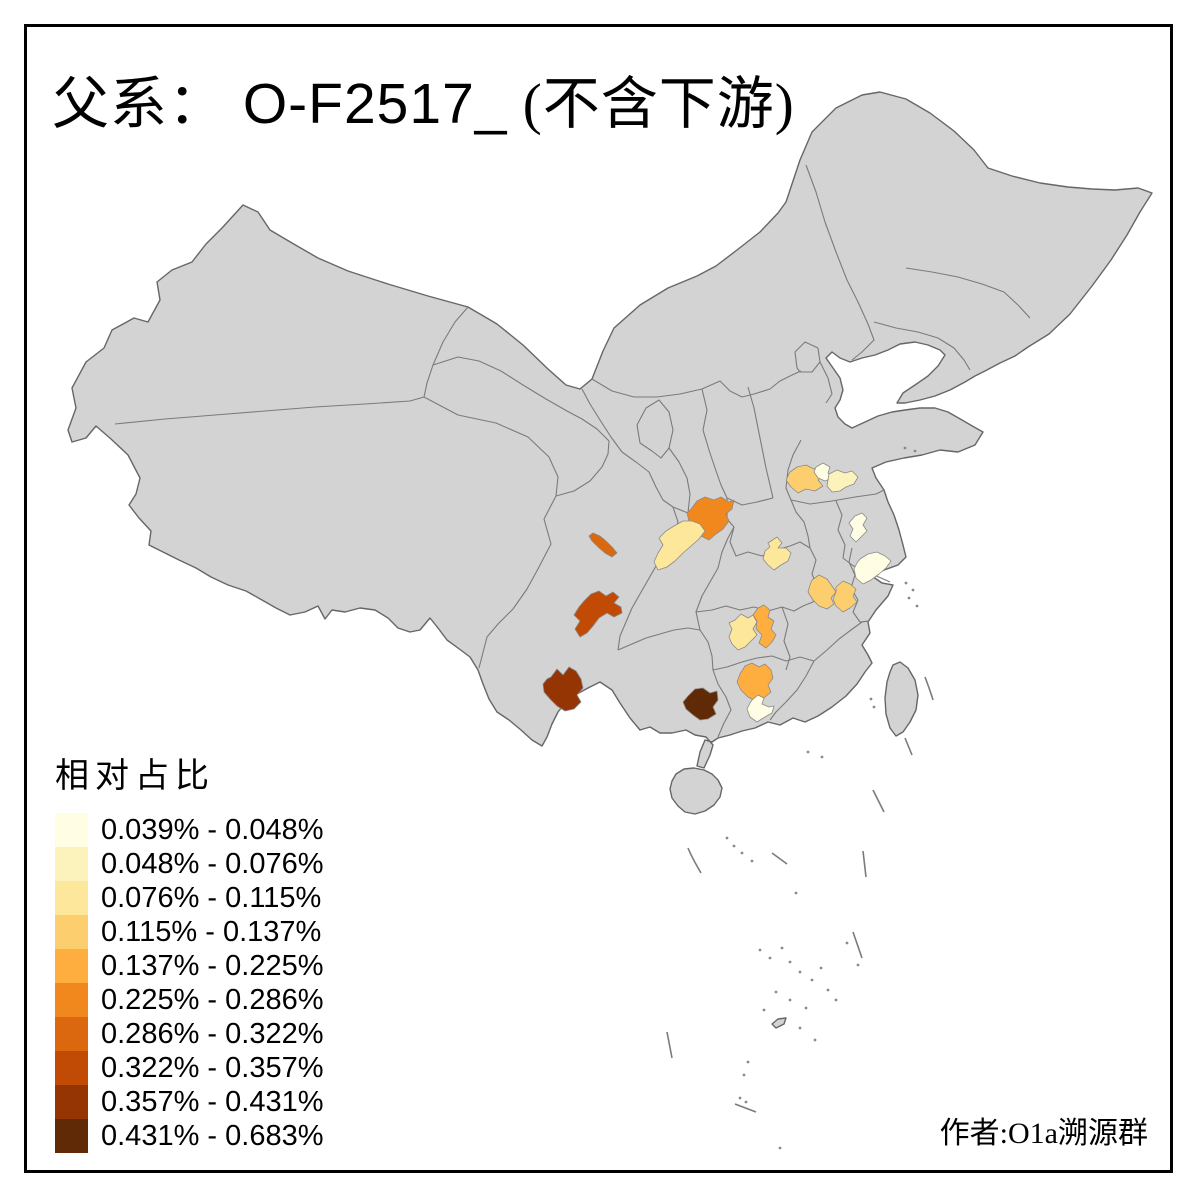 The image size is (1200, 1200). What do you see at coordinates (822, 592) in the screenshot?
I see `map-region-r_jx_ne_w` at bounding box center [822, 592].